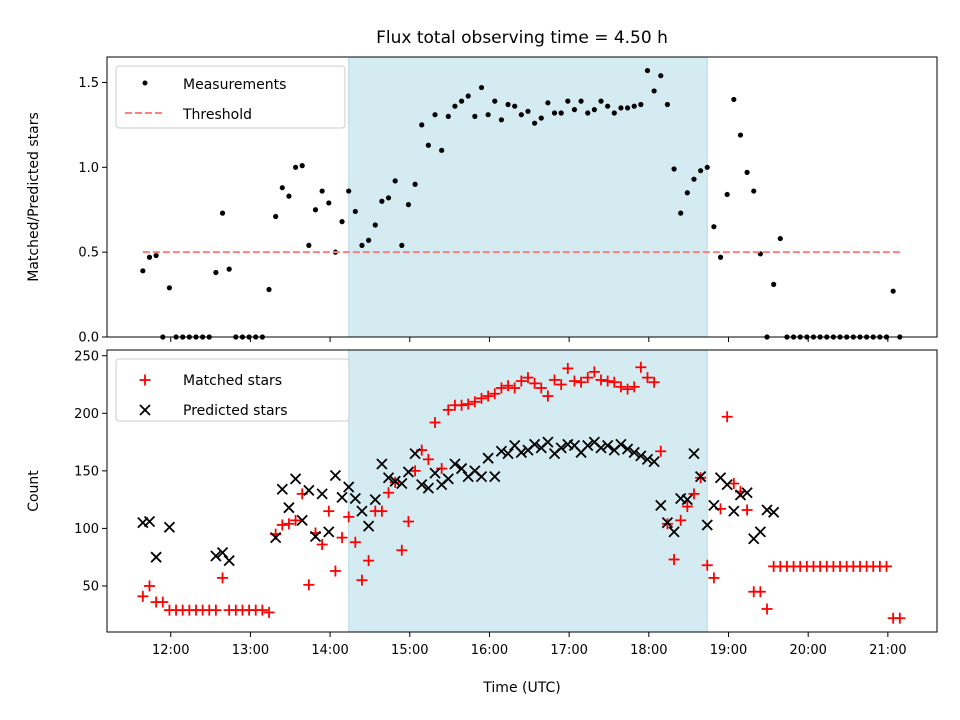 The image size is (960, 720). I want to click on y-tick-label: 50, so click(90, 586).